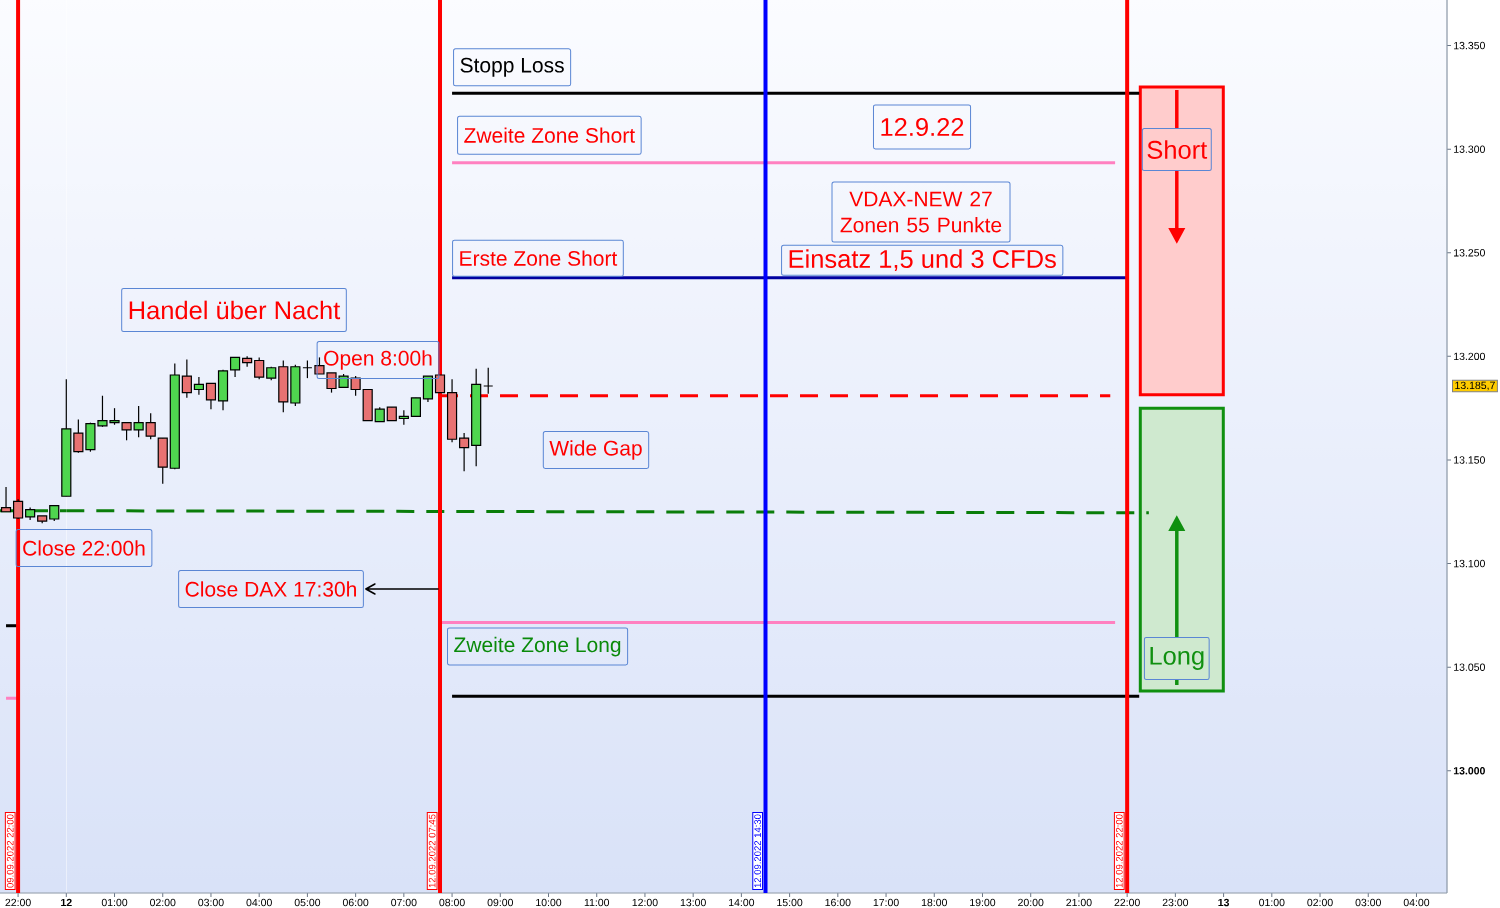  Describe the element at coordinates (355, 902) in the screenshot. I see `x-tick-label: 06:00` at that location.